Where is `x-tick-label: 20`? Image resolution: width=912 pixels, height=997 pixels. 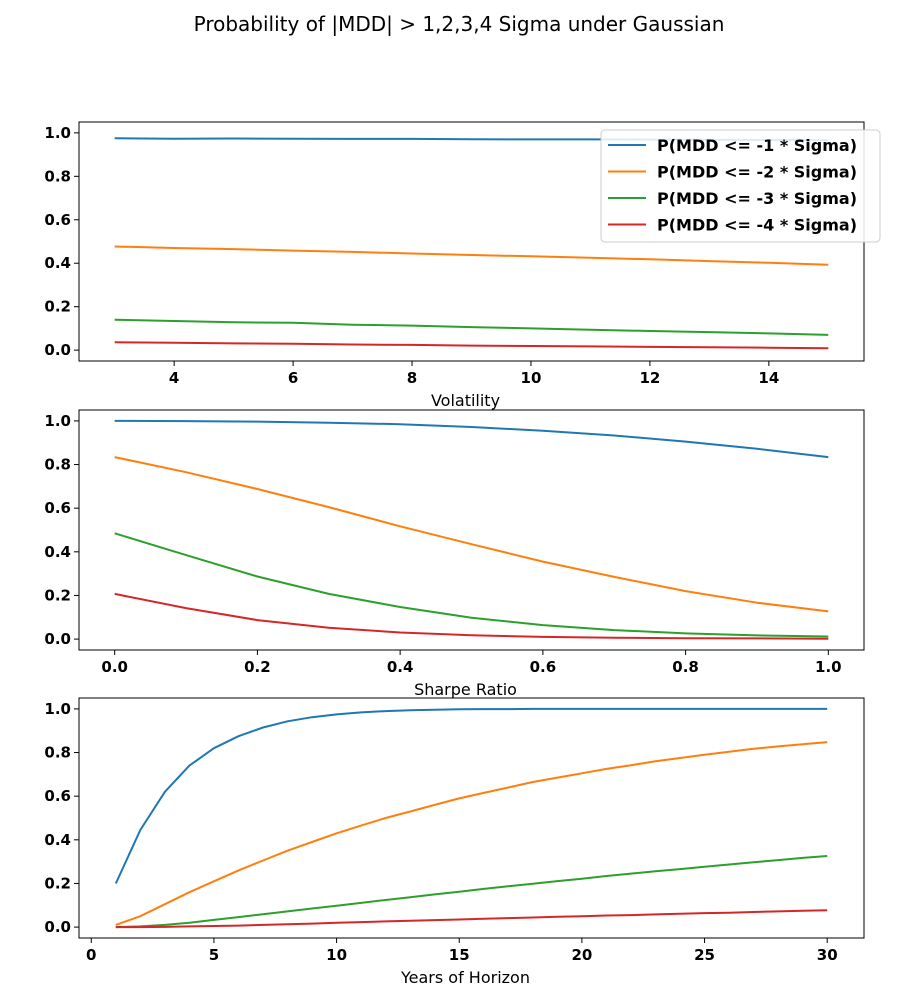
x-tick-label: 20 is located at coordinates (581, 955).